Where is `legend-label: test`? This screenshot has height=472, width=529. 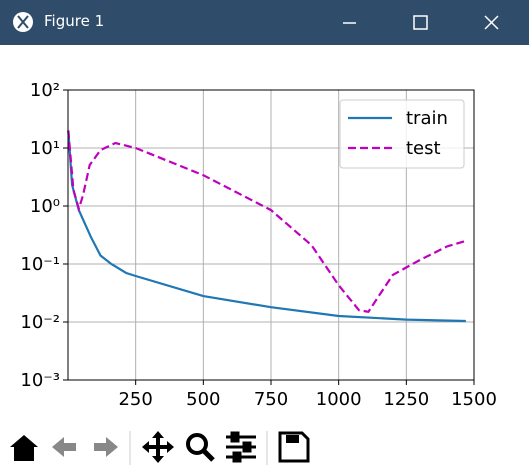
legend-label: test is located at coordinates (423, 148).